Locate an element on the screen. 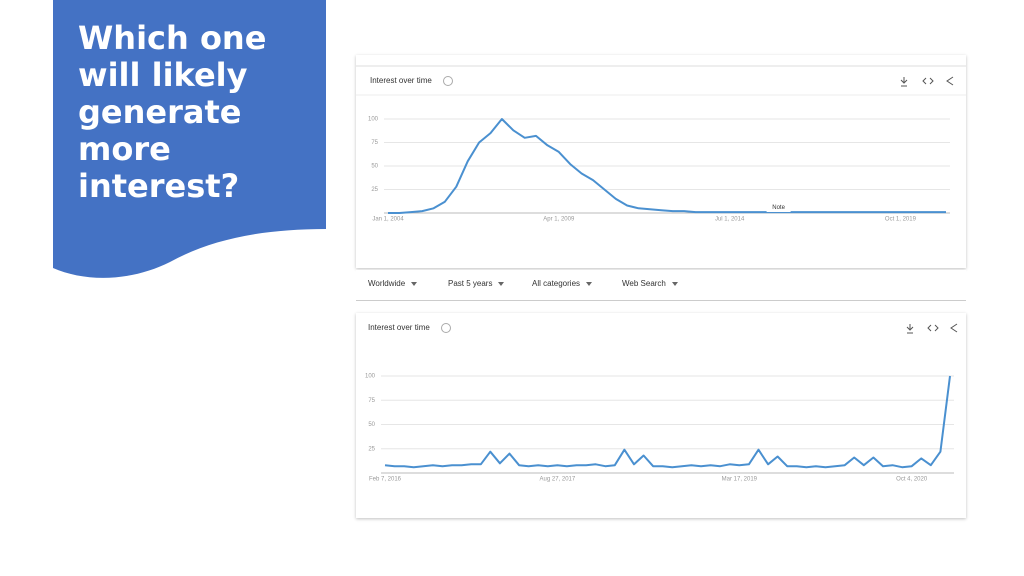  x-tick-label: Oct 4, 2020 is located at coordinates (912, 480).